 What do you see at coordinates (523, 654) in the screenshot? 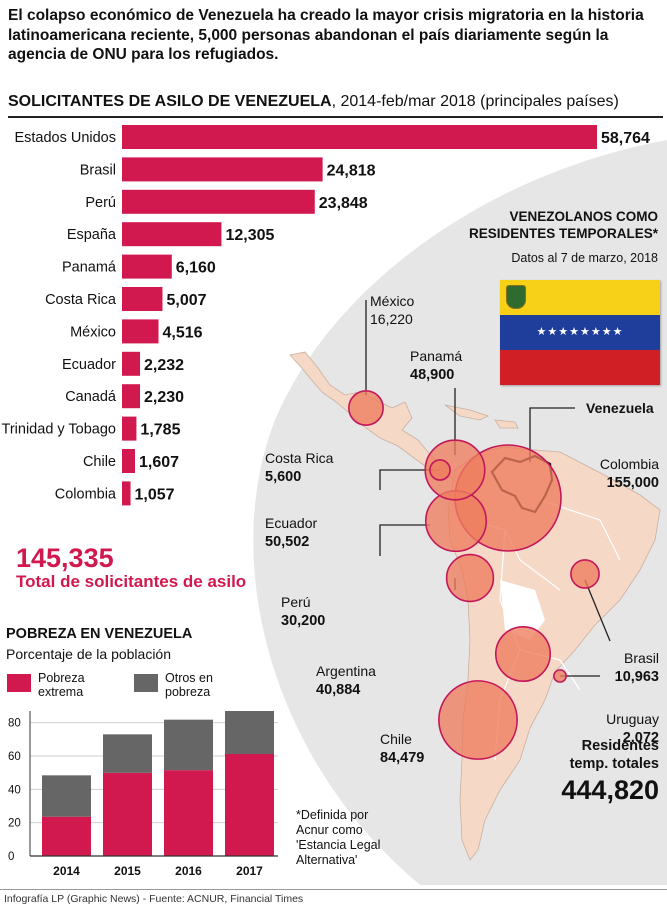
I see `bubble-argentina` at bounding box center [523, 654].